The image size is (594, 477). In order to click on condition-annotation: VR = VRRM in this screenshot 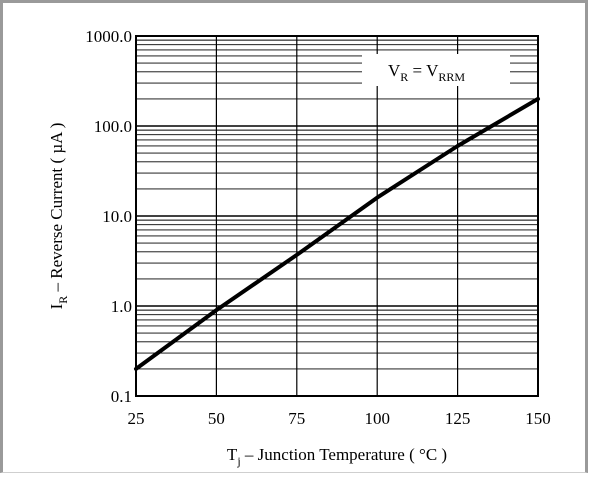, I will do `click(436, 70)`.